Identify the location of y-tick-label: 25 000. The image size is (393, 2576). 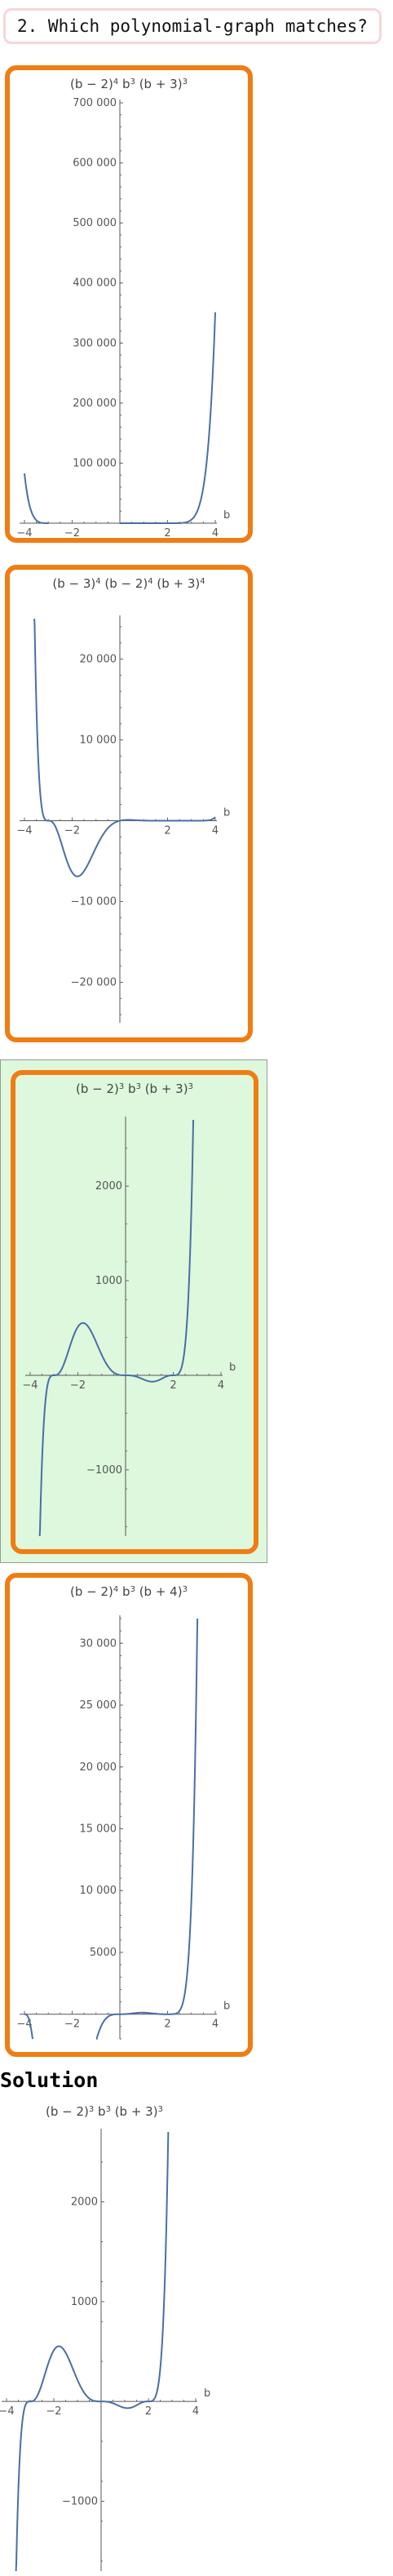
(98, 1705).